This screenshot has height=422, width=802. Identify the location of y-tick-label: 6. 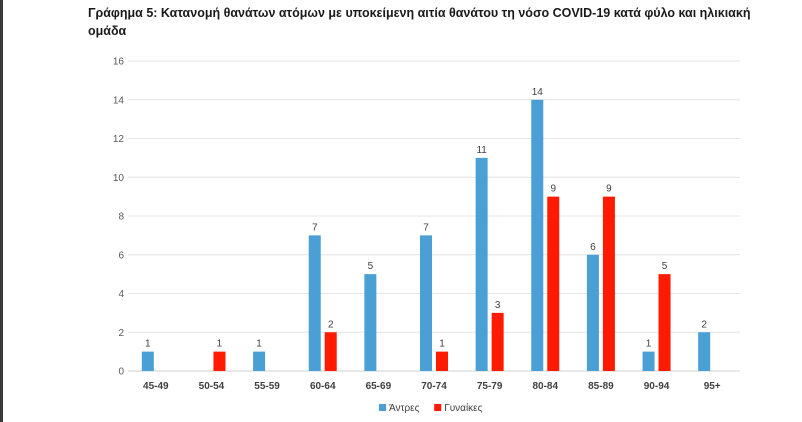
(121, 255).